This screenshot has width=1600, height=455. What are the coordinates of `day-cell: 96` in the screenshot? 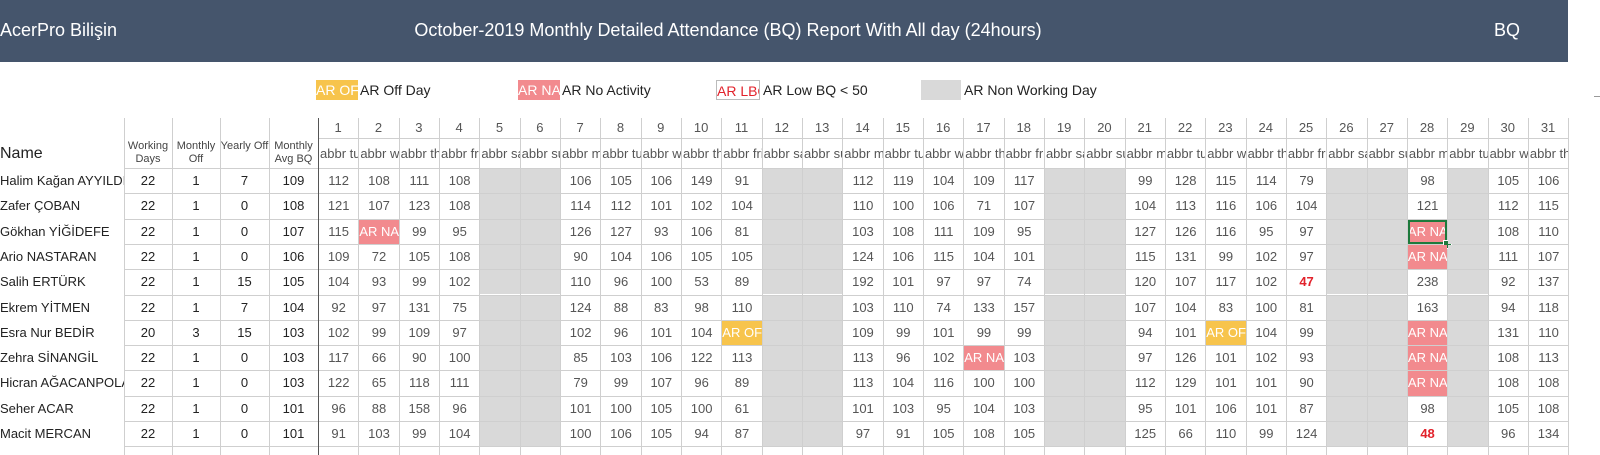 It's located at (459, 408).